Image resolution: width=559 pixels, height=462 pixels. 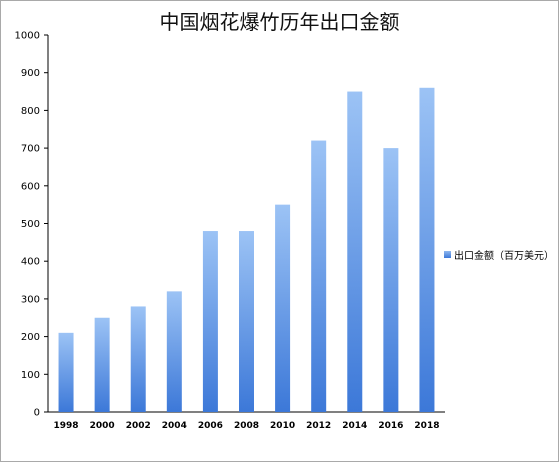 I want to click on x-tick-label: 2012, so click(x=318, y=426).